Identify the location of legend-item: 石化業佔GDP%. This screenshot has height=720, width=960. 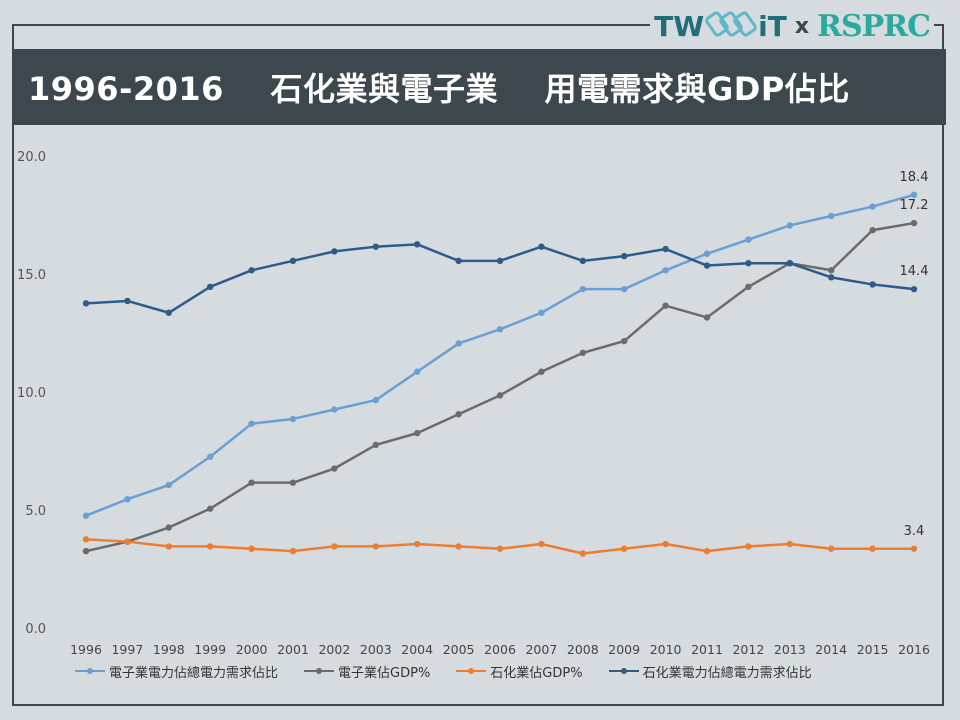
(519, 671).